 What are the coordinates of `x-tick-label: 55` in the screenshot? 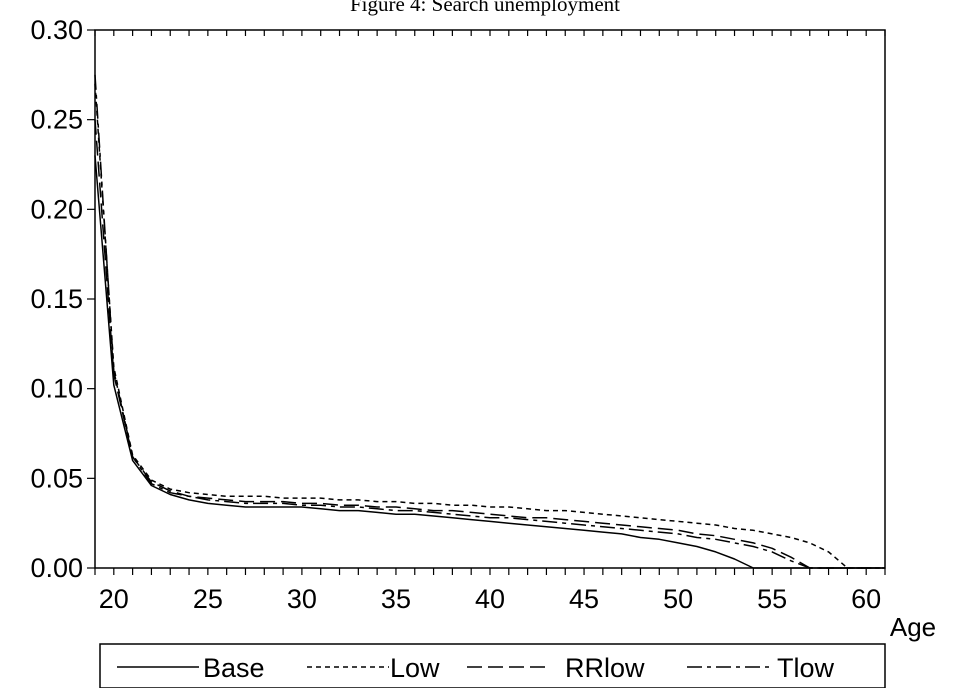 It's located at (772, 599).